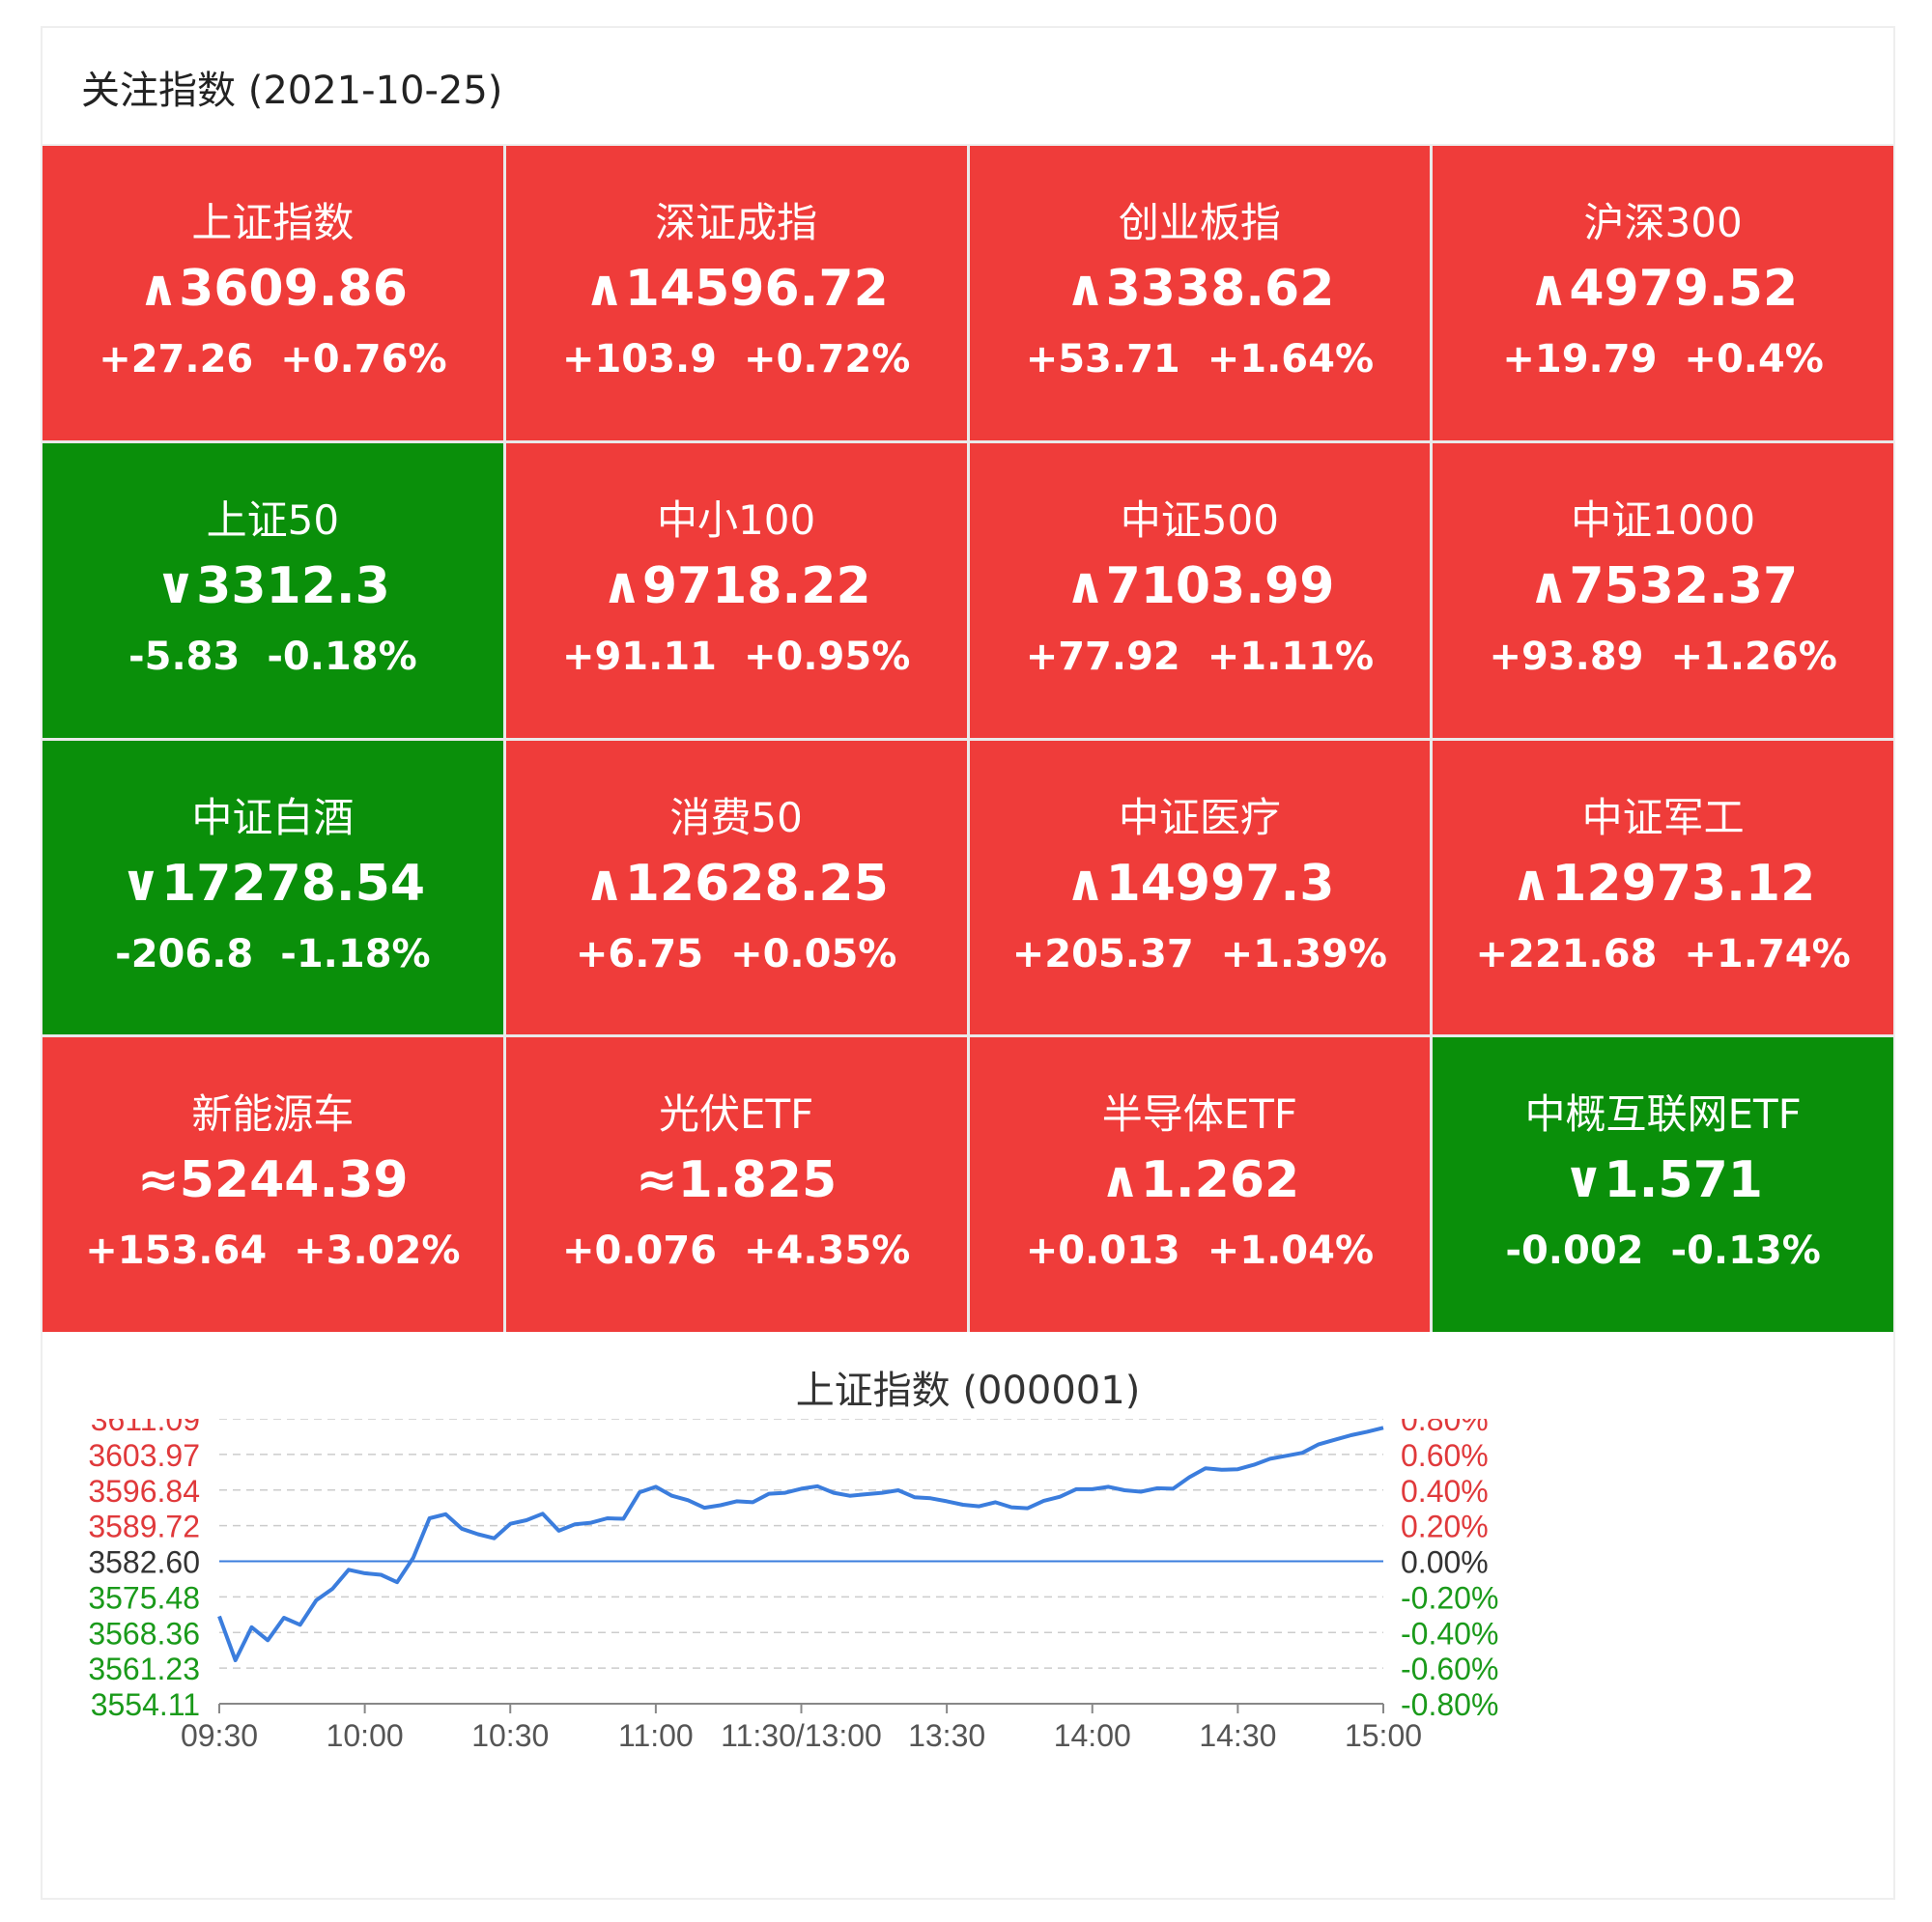 This screenshot has width=1932, height=1922. Describe the element at coordinates (1445, 1428) in the screenshot. I see `y-tick-label-right: 0.80%` at that location.